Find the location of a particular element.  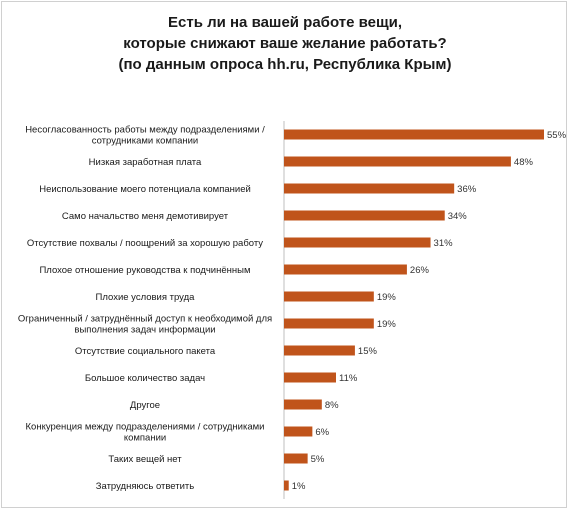

value-label: 48% is located at coordinates (524, 162).